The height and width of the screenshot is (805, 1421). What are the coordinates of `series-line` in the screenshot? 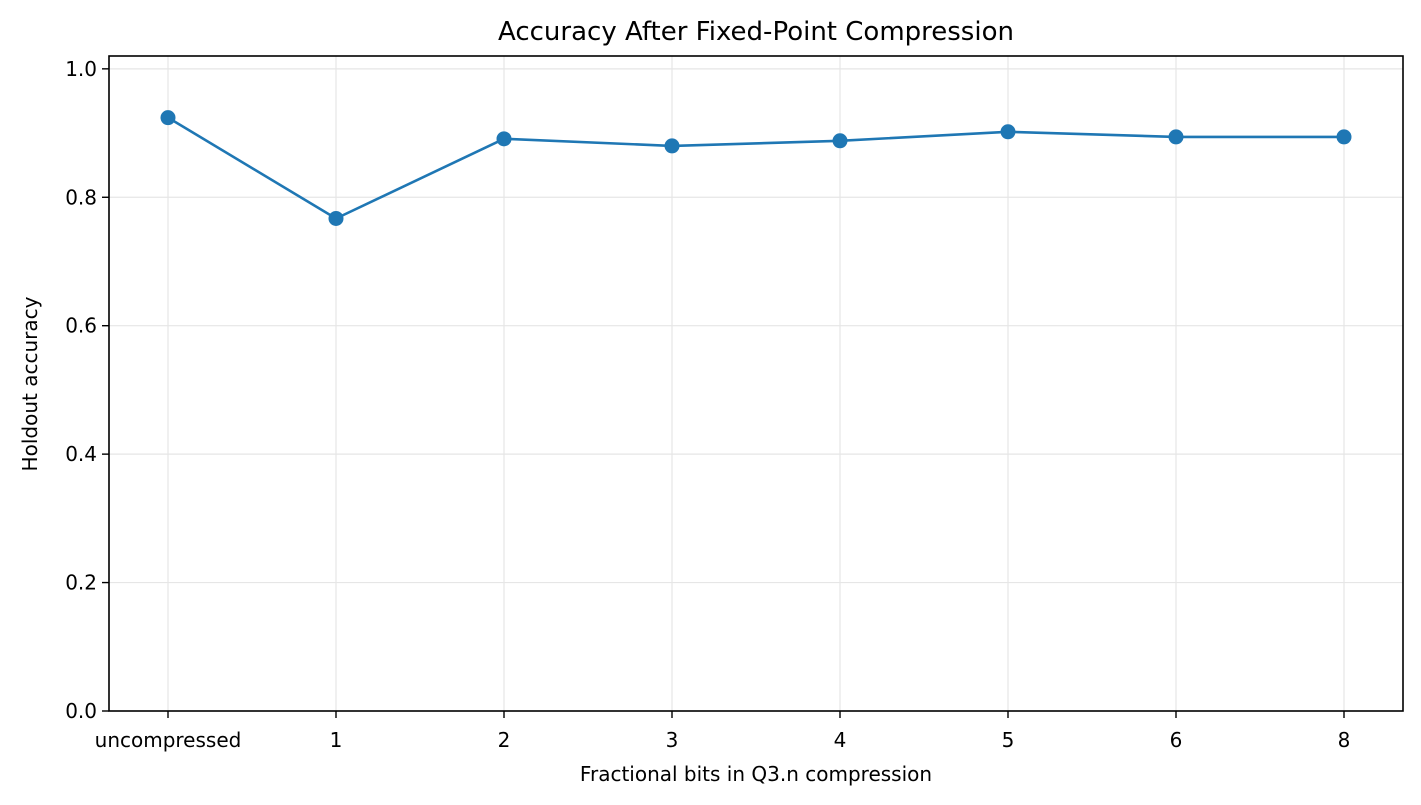 It's located at (755, 168).